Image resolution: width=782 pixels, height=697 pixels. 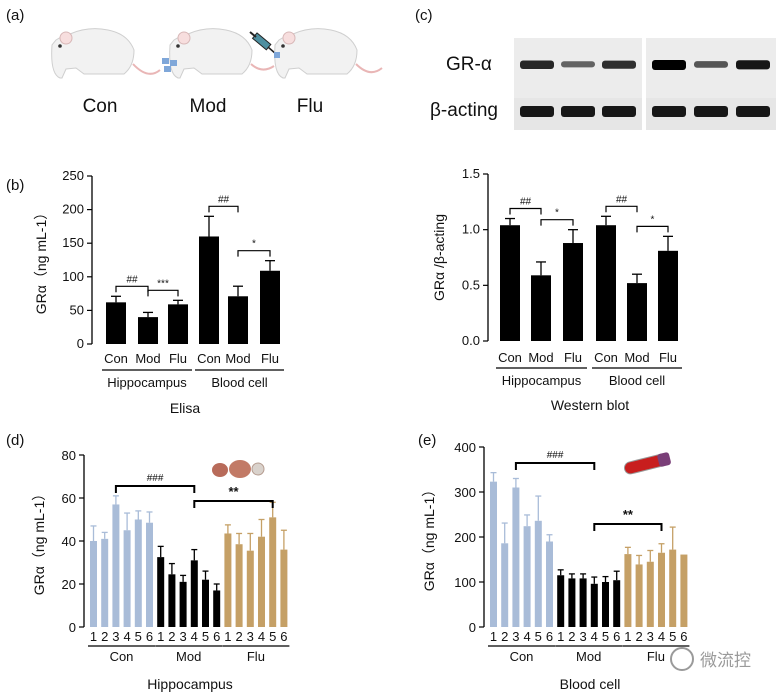 What do you see at coordinates (106, 53) in the screenshot?
I see `mouse-con-icon` at bounding box center [106, 53].